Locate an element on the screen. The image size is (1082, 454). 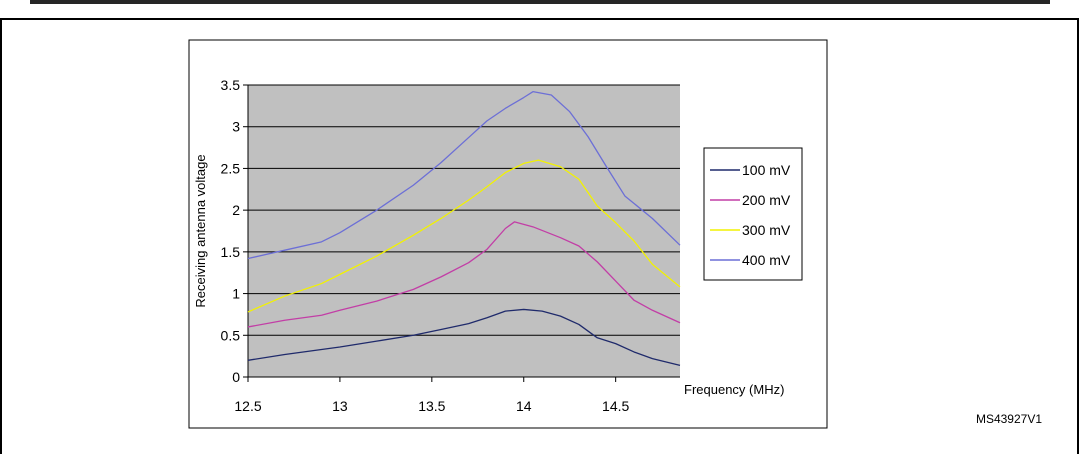
x-axis-label: Frequency (MHz) is located at coordinates (734, 389).